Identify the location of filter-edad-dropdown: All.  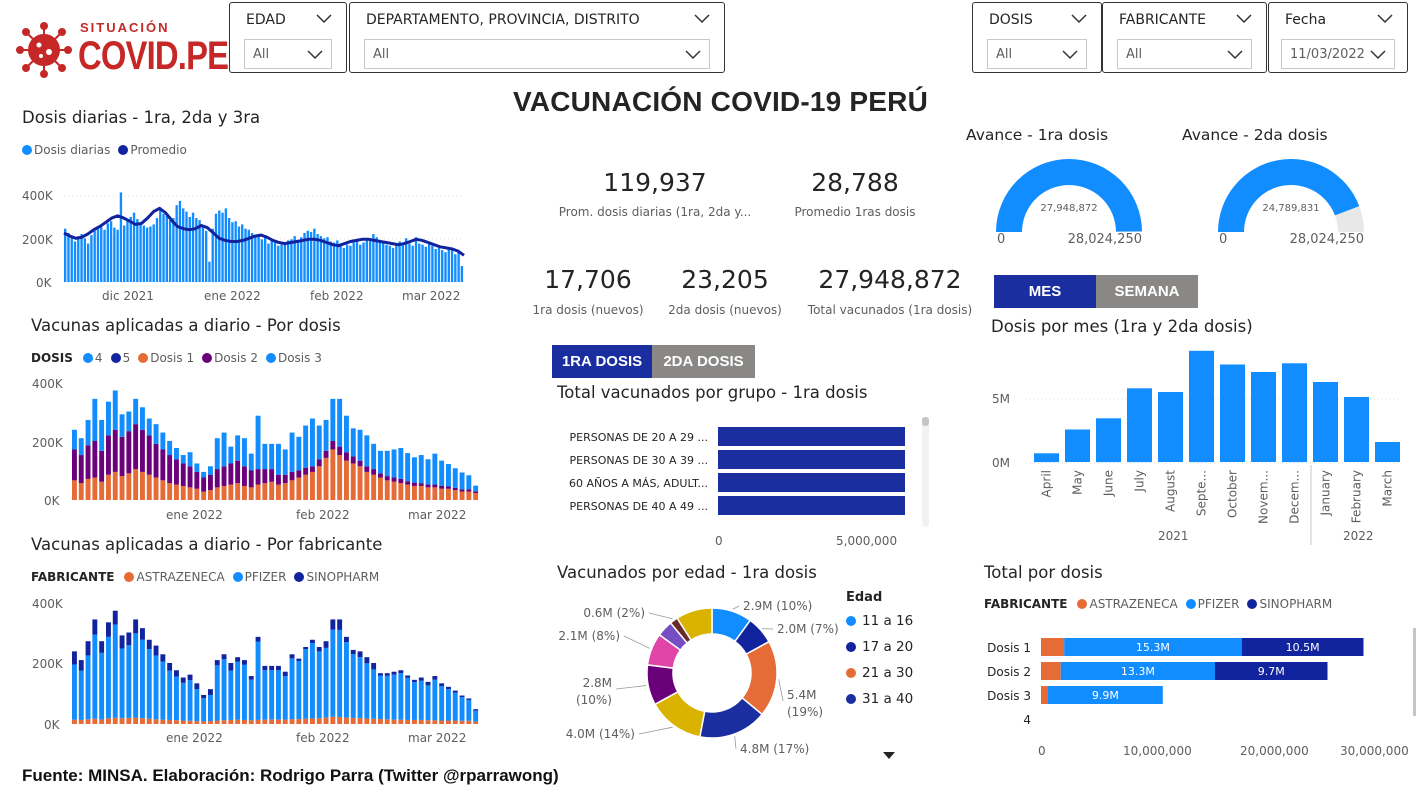
(288, 54).